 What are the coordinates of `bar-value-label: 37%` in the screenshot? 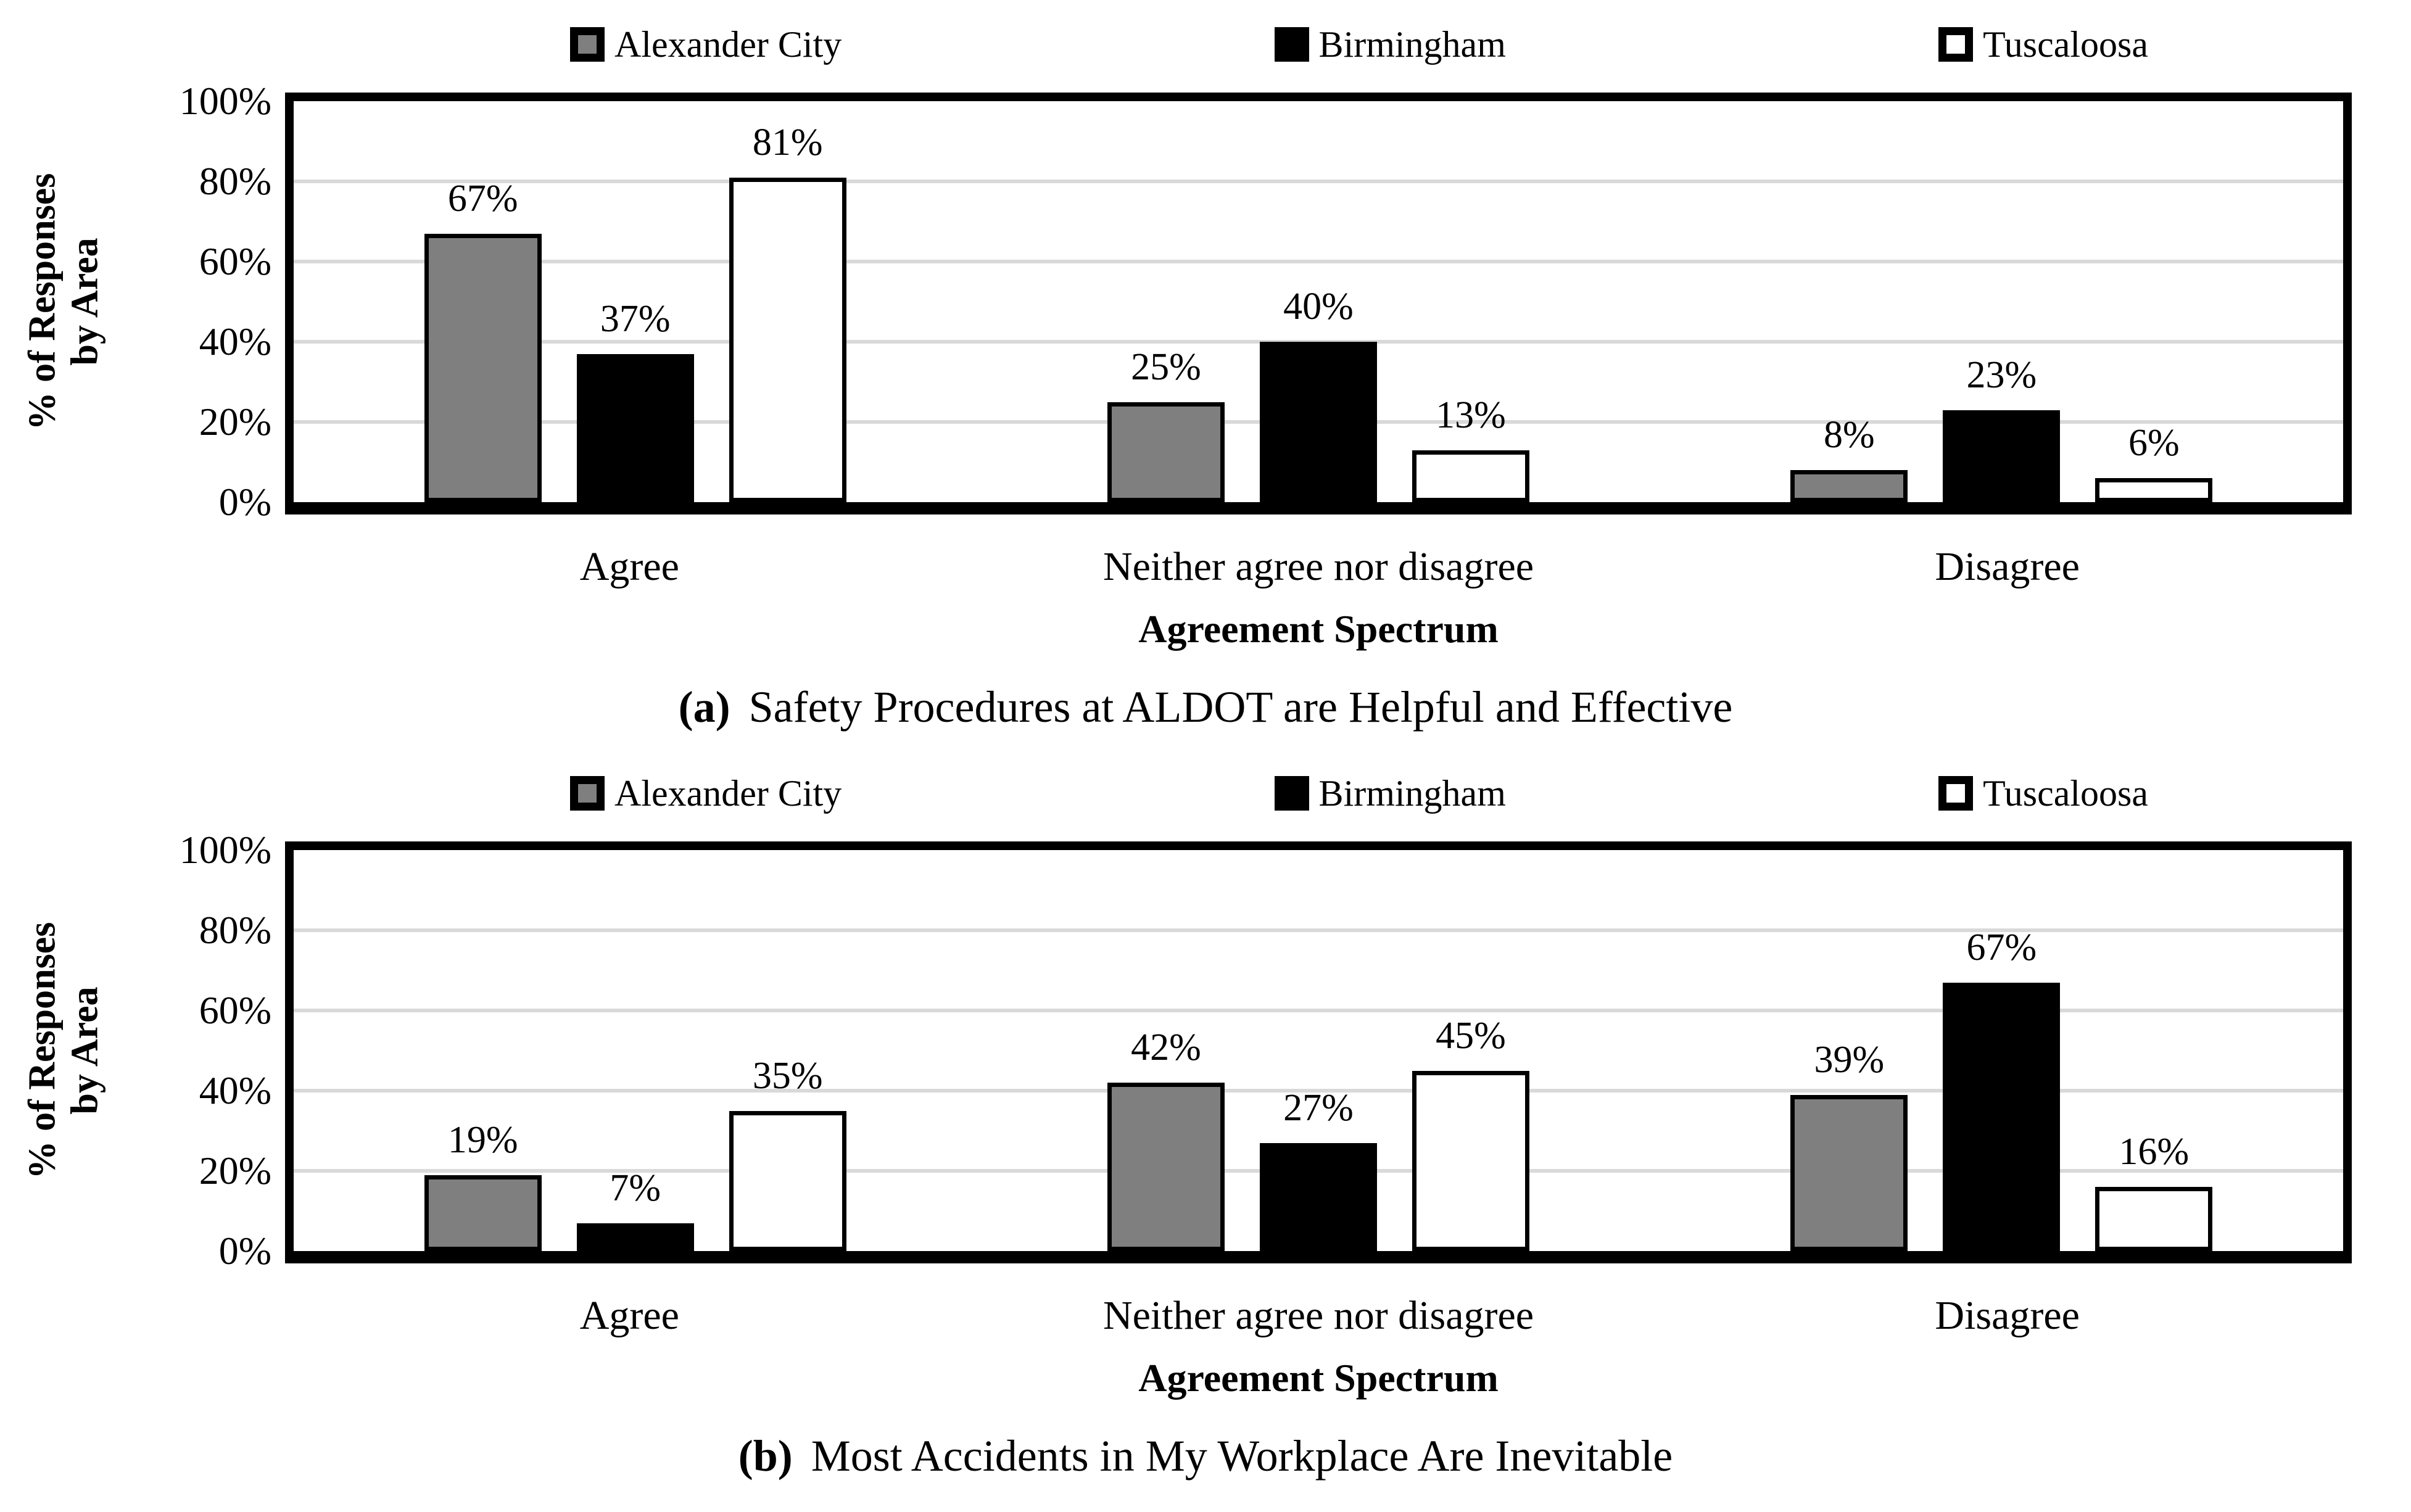 It's located at (635, 318).